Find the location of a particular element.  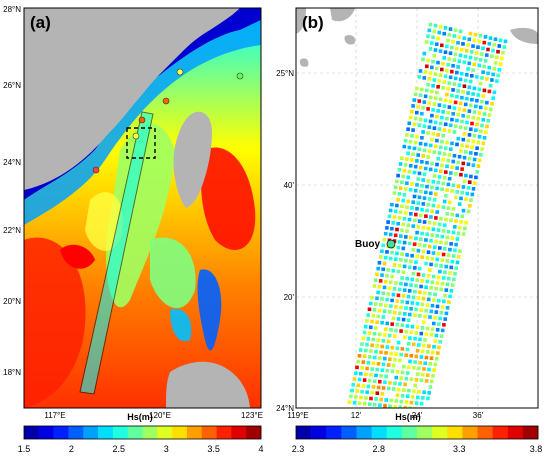

sar-swath-outline is located at coordinates (116, 253).